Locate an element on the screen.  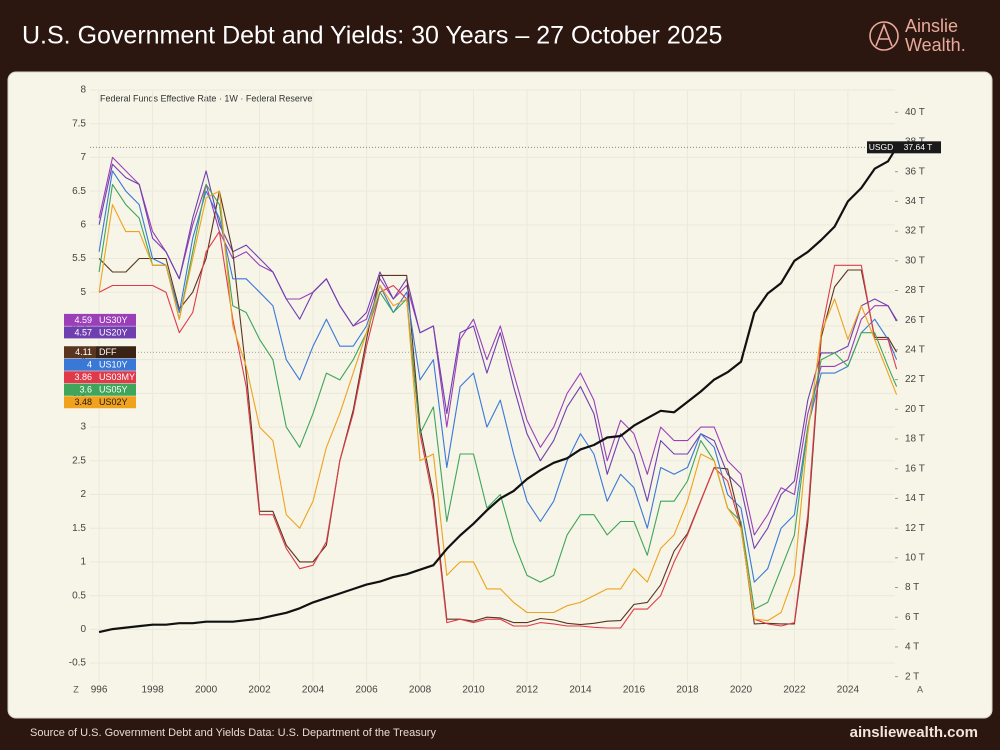
y2-tick-label: 18 T is located at coordinates (915, 439).